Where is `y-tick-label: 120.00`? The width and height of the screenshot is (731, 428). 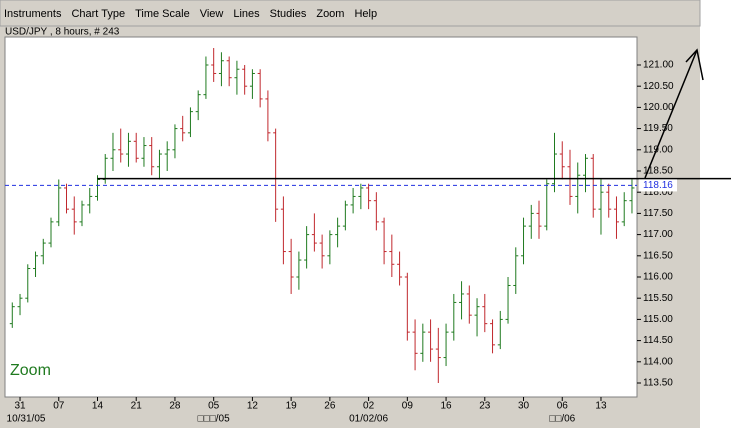
y-tick-label: 120.00 is located at coordinates (658, 107).